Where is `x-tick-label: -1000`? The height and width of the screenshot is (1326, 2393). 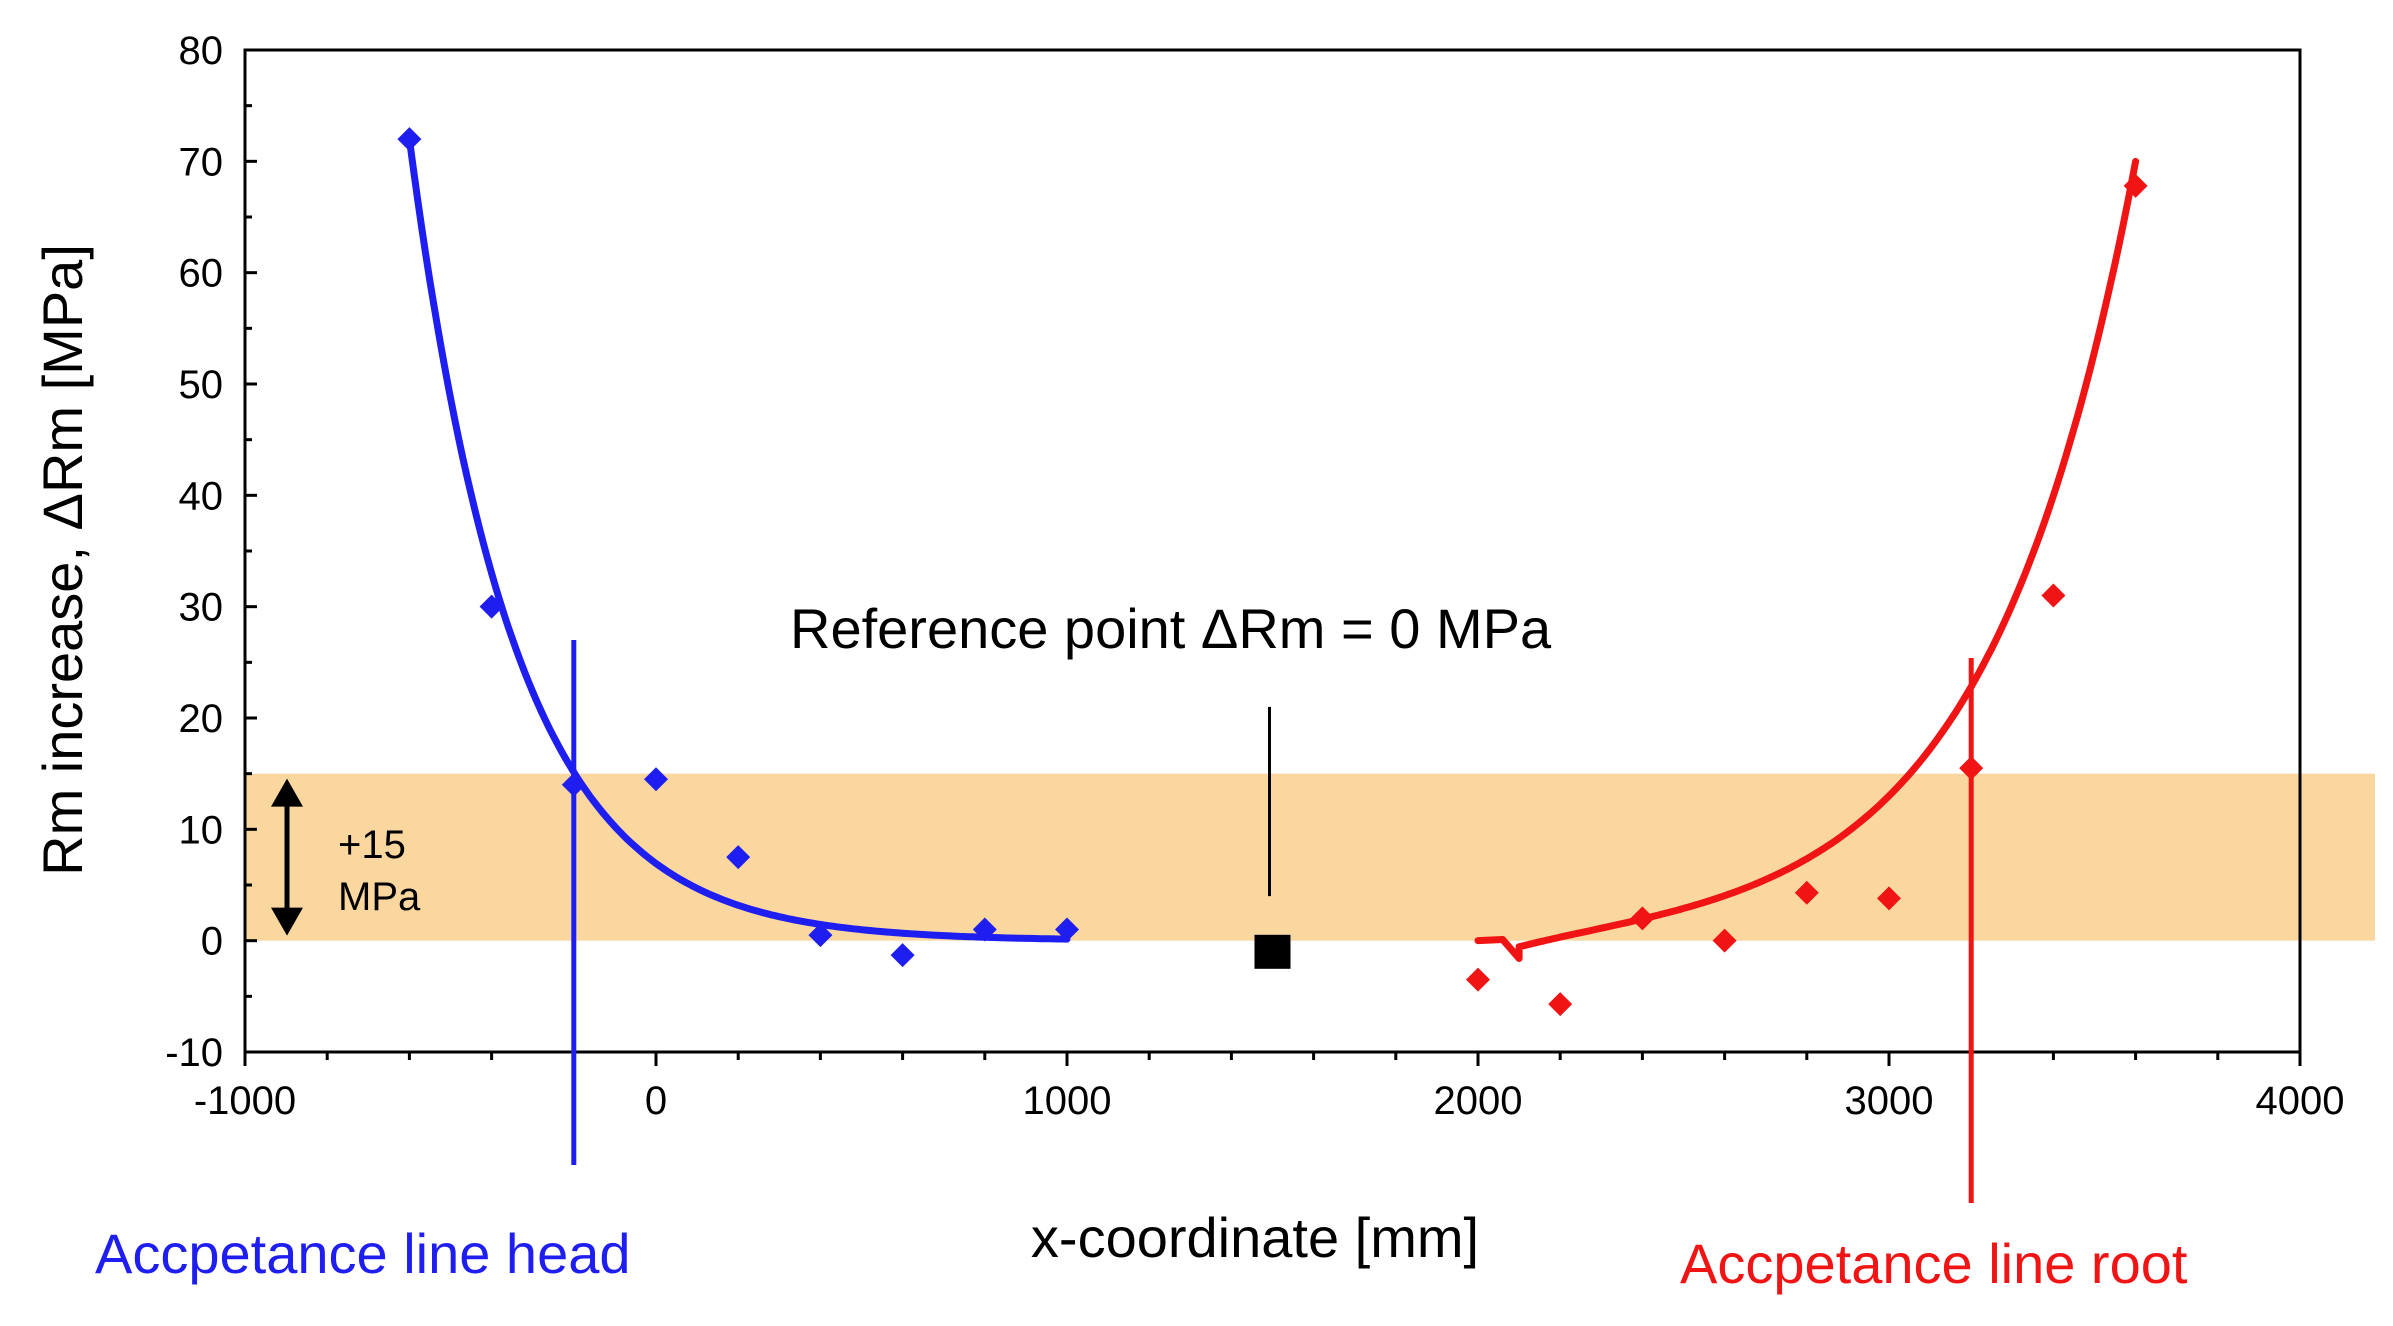
x-tick-label: -1000 is located at coordinates (245, 1101).